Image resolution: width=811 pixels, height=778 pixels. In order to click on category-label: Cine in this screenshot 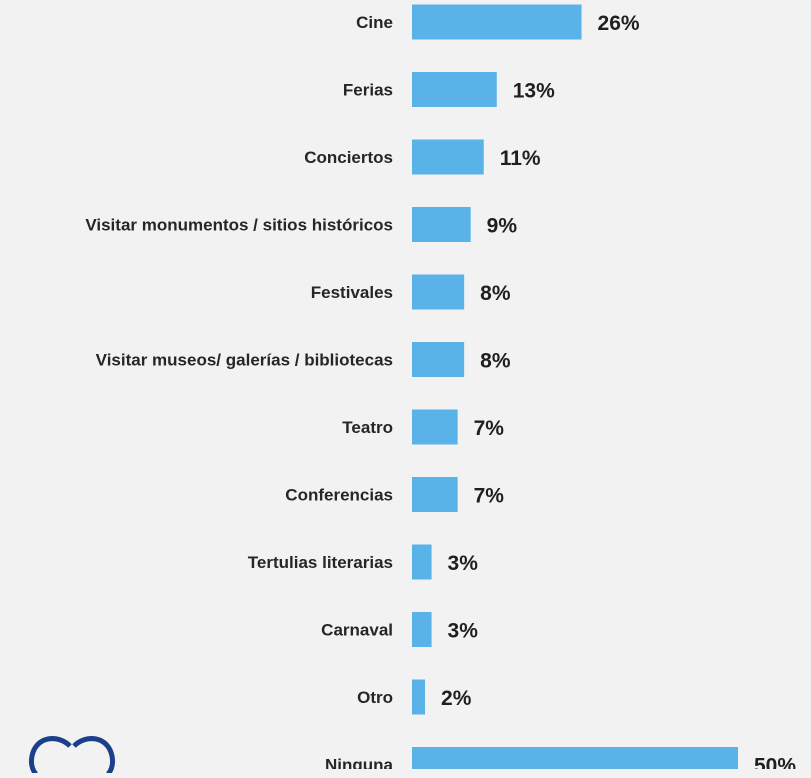, I will do `click(374, 22)`.